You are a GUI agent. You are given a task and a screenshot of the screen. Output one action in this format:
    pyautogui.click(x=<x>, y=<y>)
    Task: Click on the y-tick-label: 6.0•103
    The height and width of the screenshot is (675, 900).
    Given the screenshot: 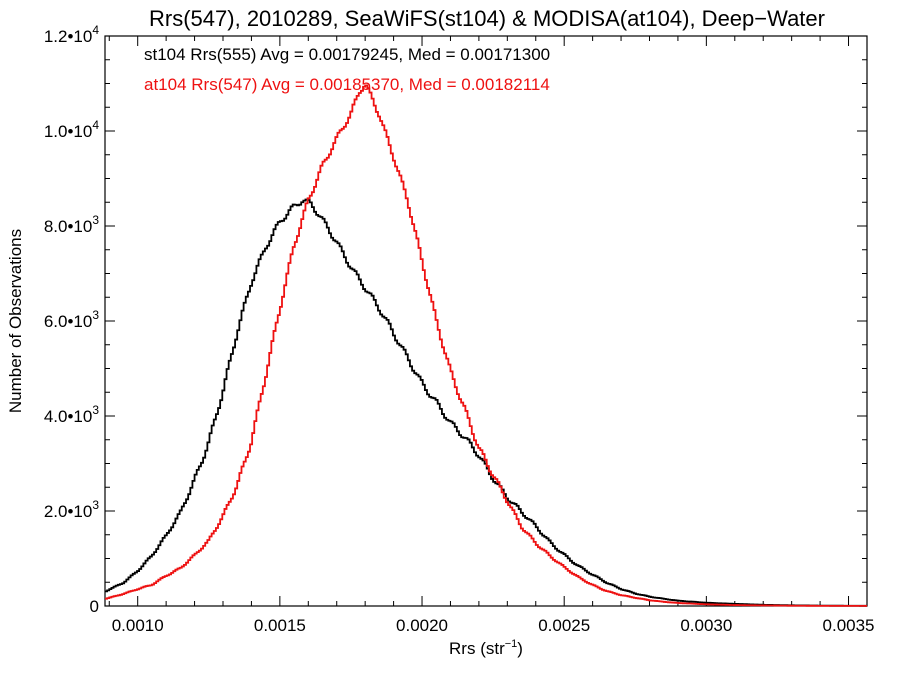 What is the action you would take?
    pyautogui.click(x=72, y=319)
    